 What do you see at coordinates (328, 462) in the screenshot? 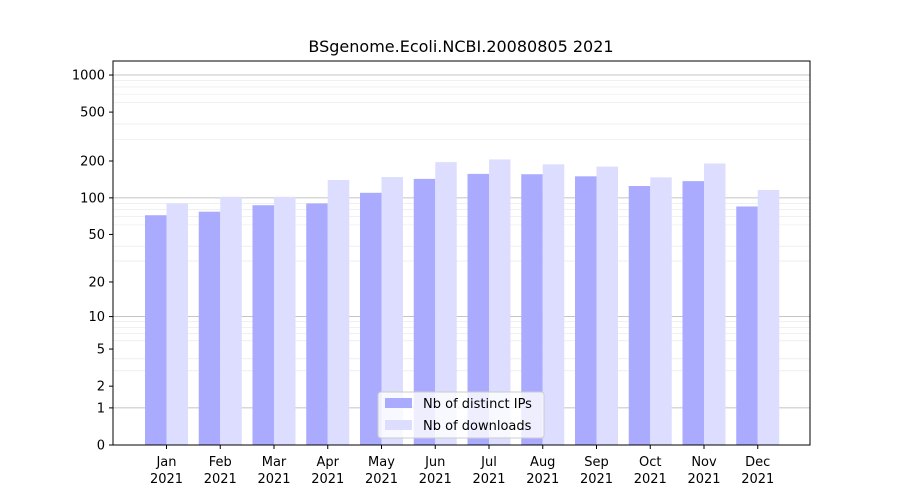
I see `x-tick-label-month: Apr` at bounding box center [328, 462].